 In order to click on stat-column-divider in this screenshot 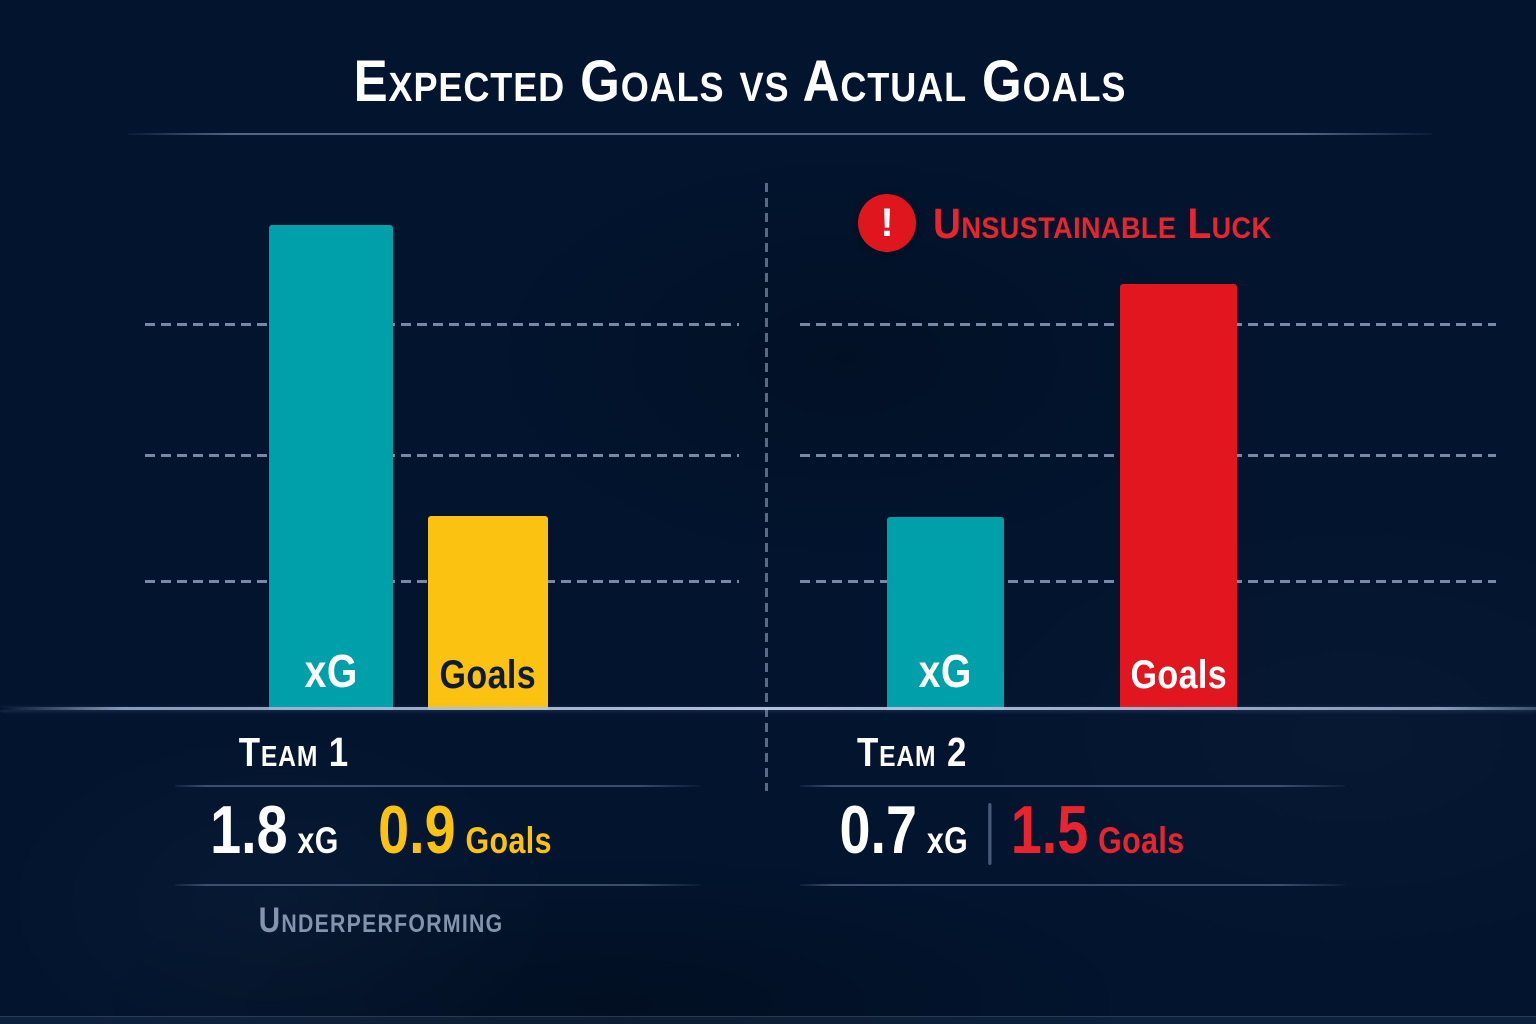, I will do `click(989, 834)`.